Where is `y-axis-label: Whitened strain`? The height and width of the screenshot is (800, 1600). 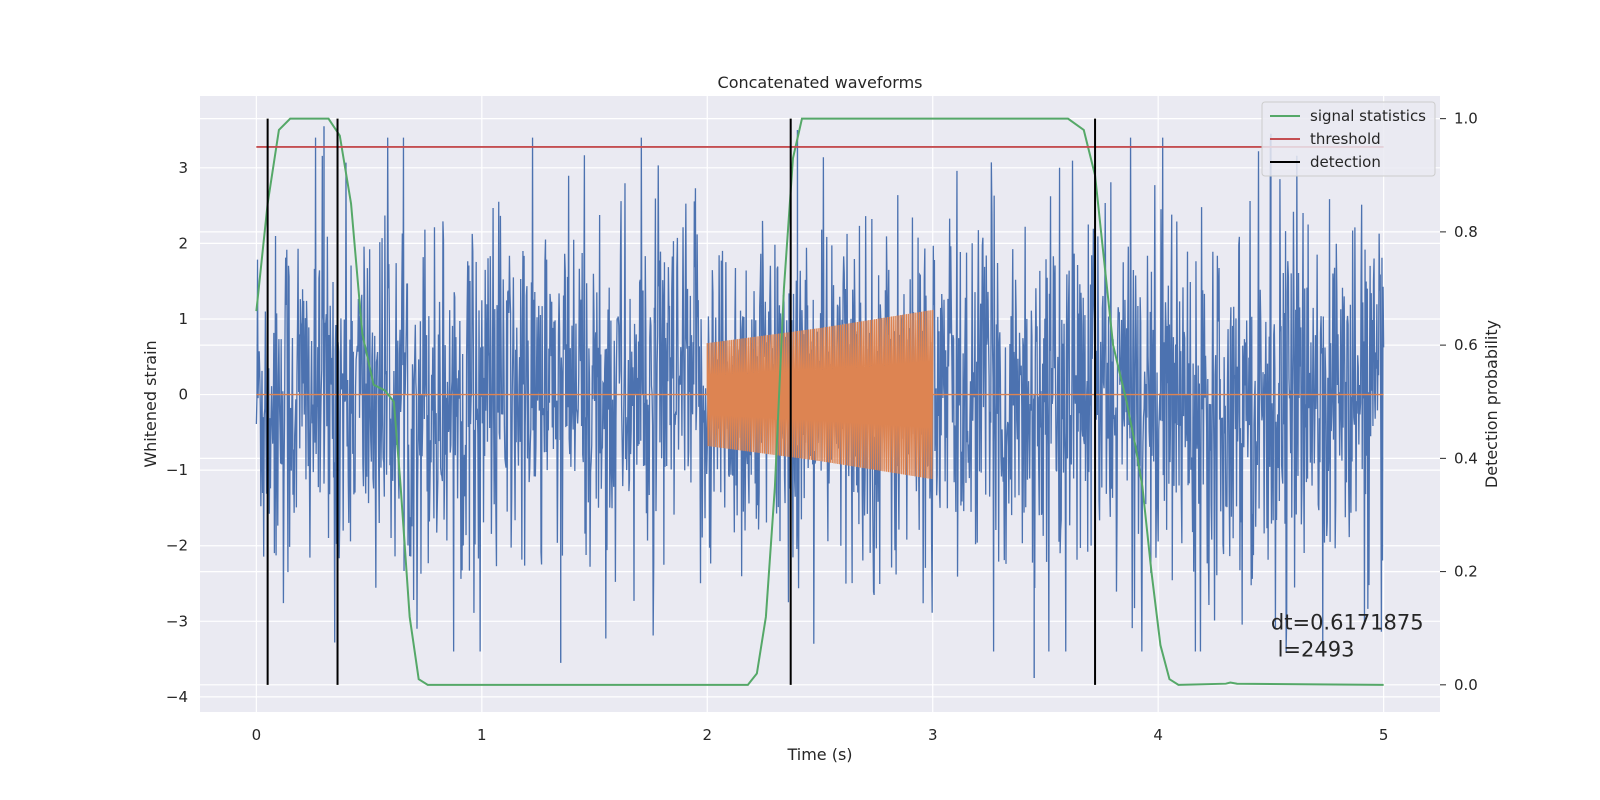 y-axis-label: Whitened strain is located at coordinates (150, 403).